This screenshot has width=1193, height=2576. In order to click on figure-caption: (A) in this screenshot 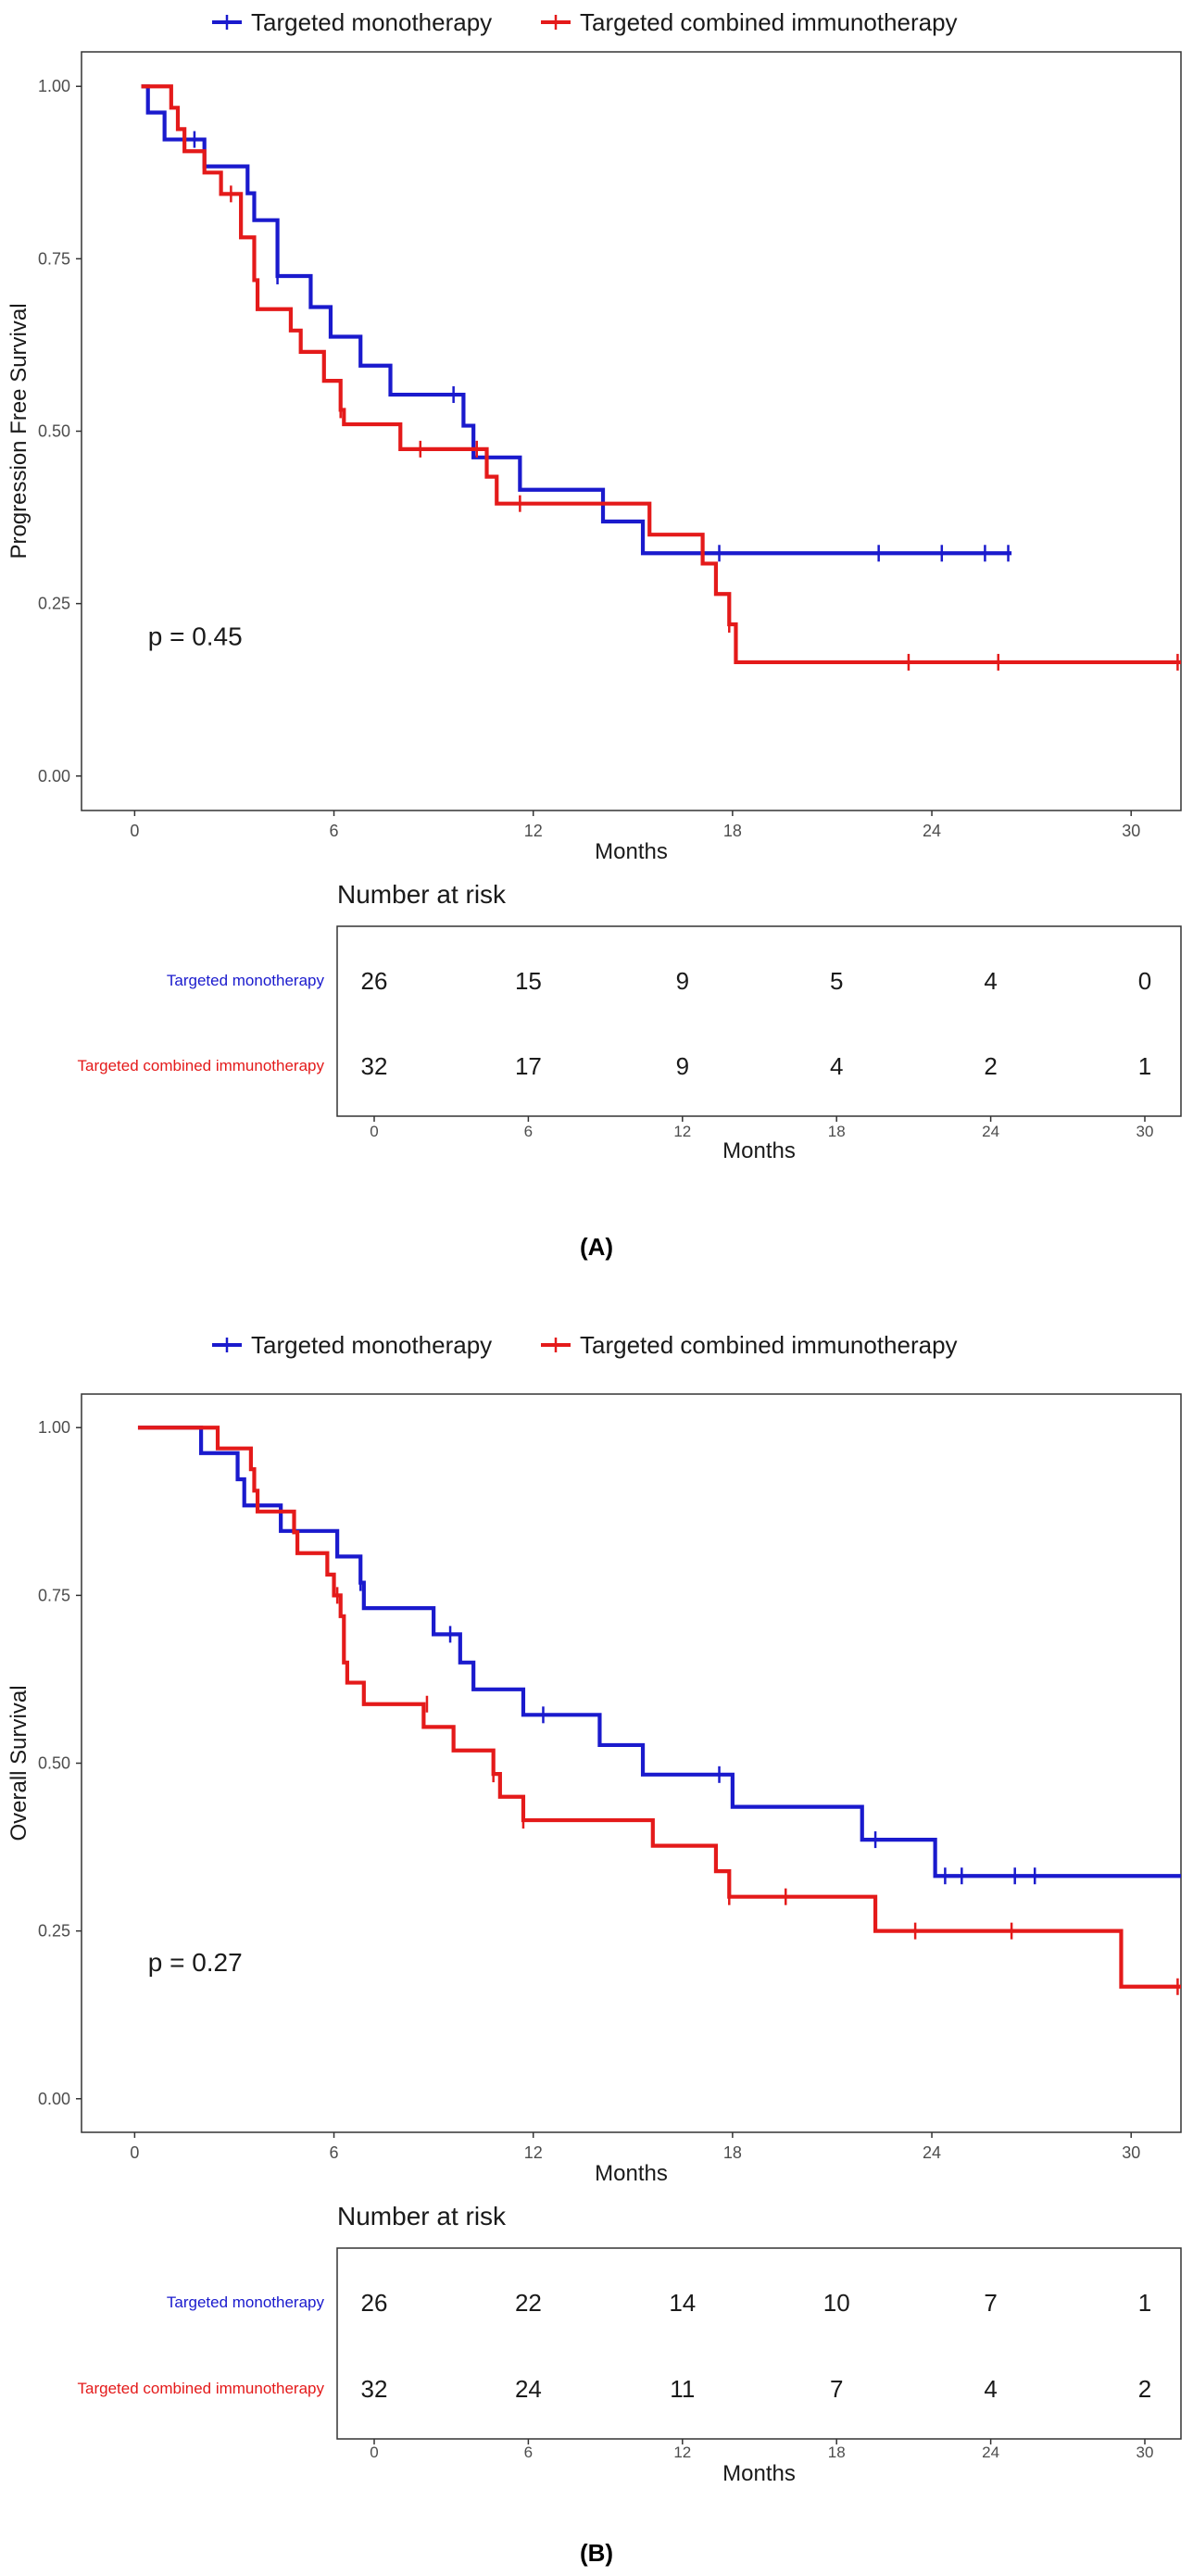, I will do `click(597, 1247)`.